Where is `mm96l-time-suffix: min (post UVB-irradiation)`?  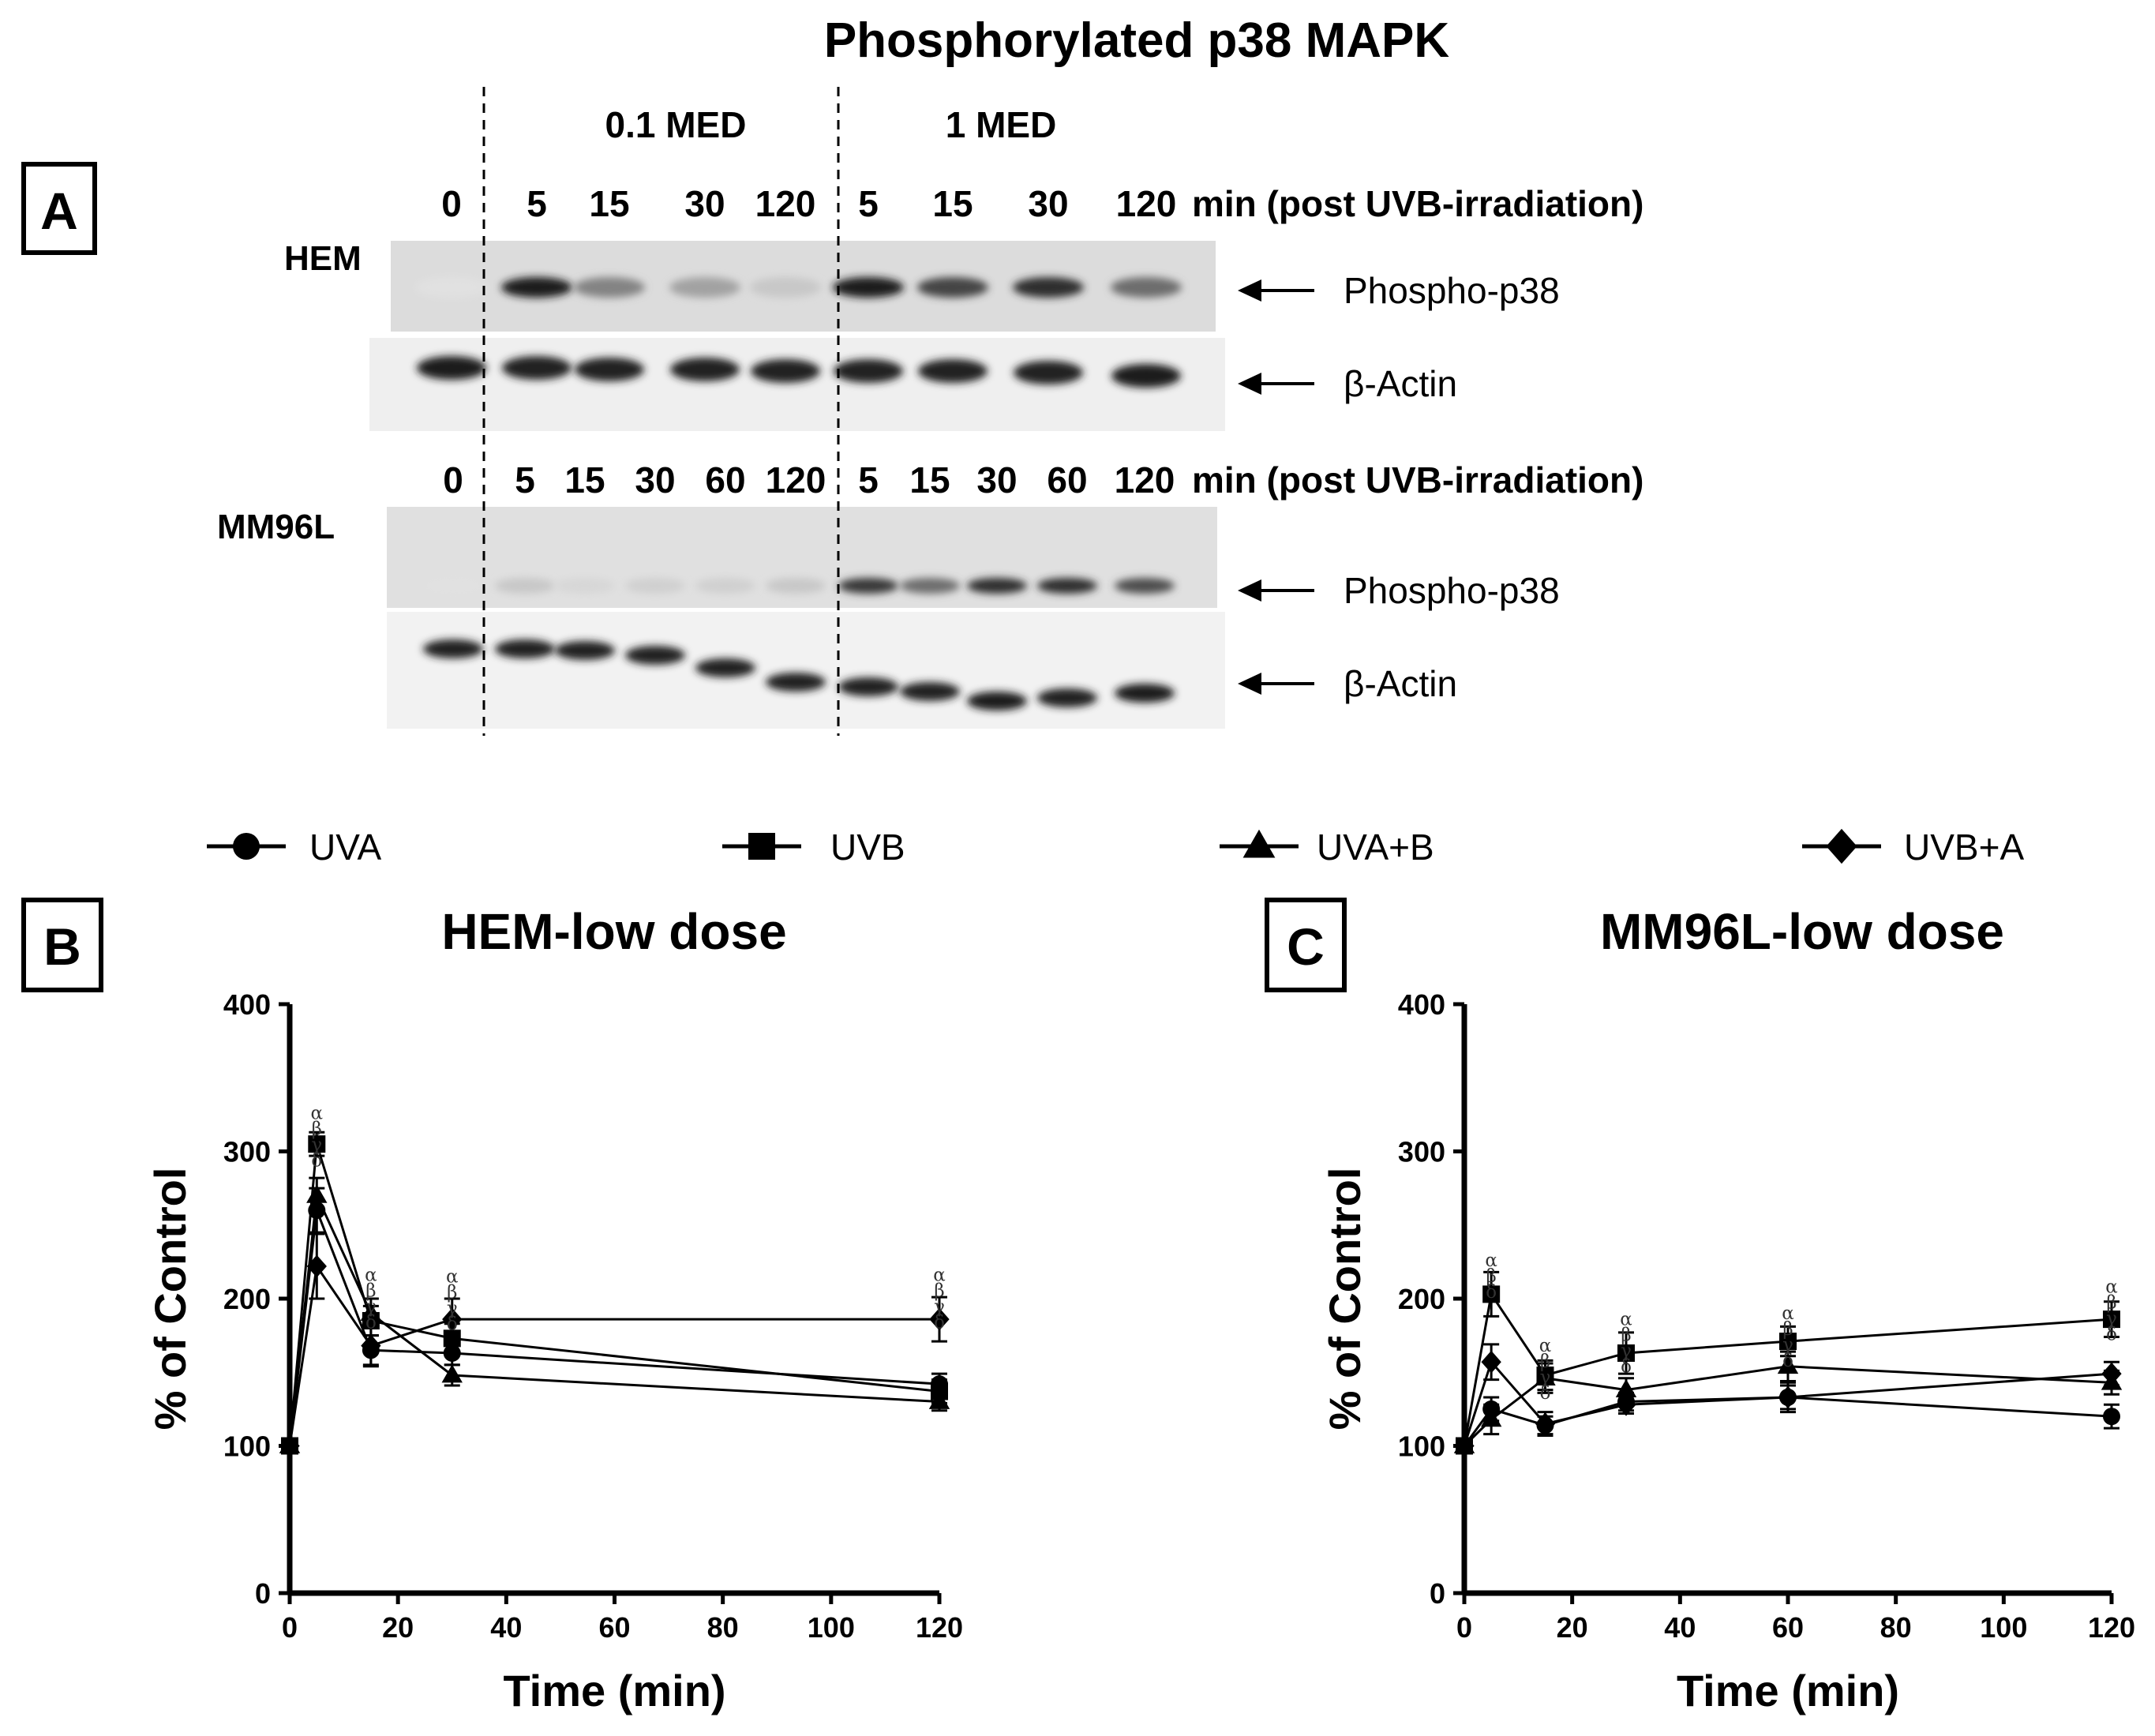 mm96l-time-suffix: min (post UVB-irradiation) is located at coordinates (1417, 480).